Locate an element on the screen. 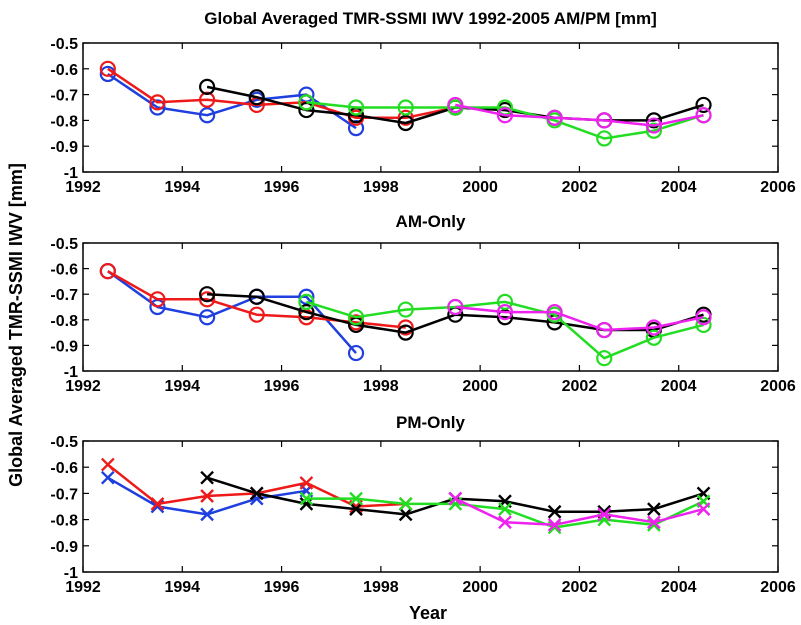 This screenshot has width=801, height=625. x-axis-label: Year is located at coordinates (428, 613).